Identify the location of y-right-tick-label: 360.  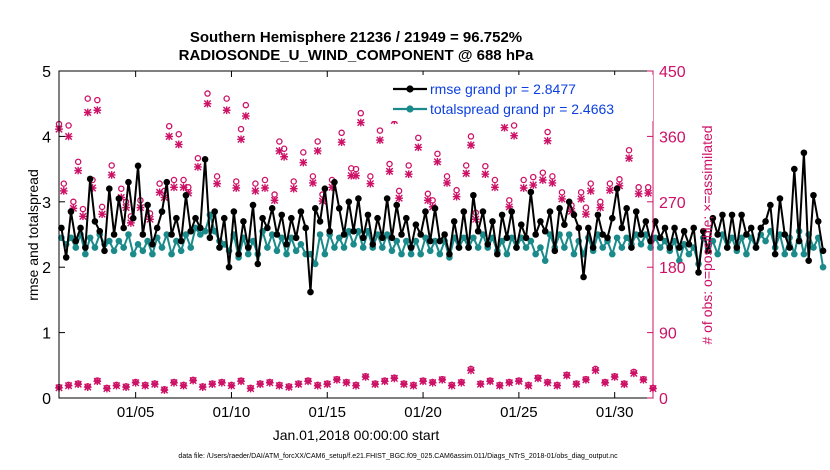
(672, 137).